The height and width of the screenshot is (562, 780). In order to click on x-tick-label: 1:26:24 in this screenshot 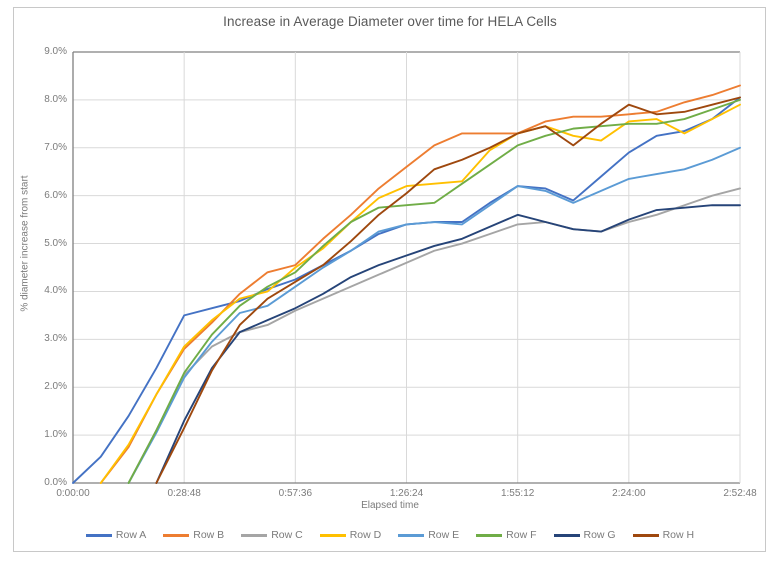, I will do `click(406, 493)`.